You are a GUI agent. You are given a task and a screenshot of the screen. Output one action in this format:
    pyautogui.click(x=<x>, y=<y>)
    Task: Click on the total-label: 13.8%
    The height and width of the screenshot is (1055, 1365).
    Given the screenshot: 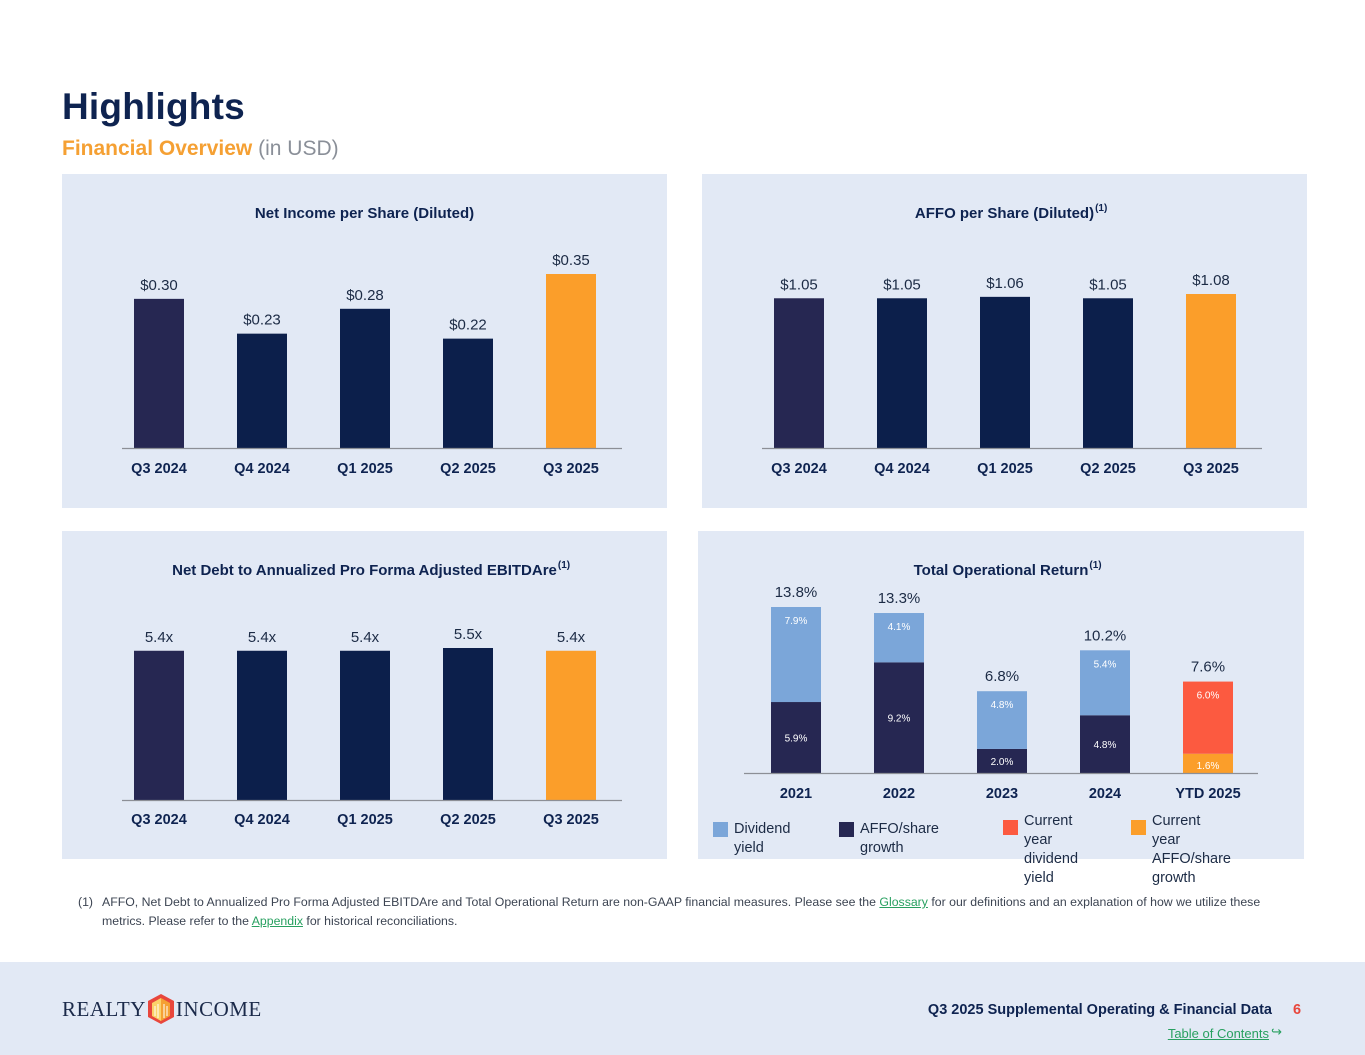 What is the action you would take?
    pyautogui.click(x=796, y=592)
    